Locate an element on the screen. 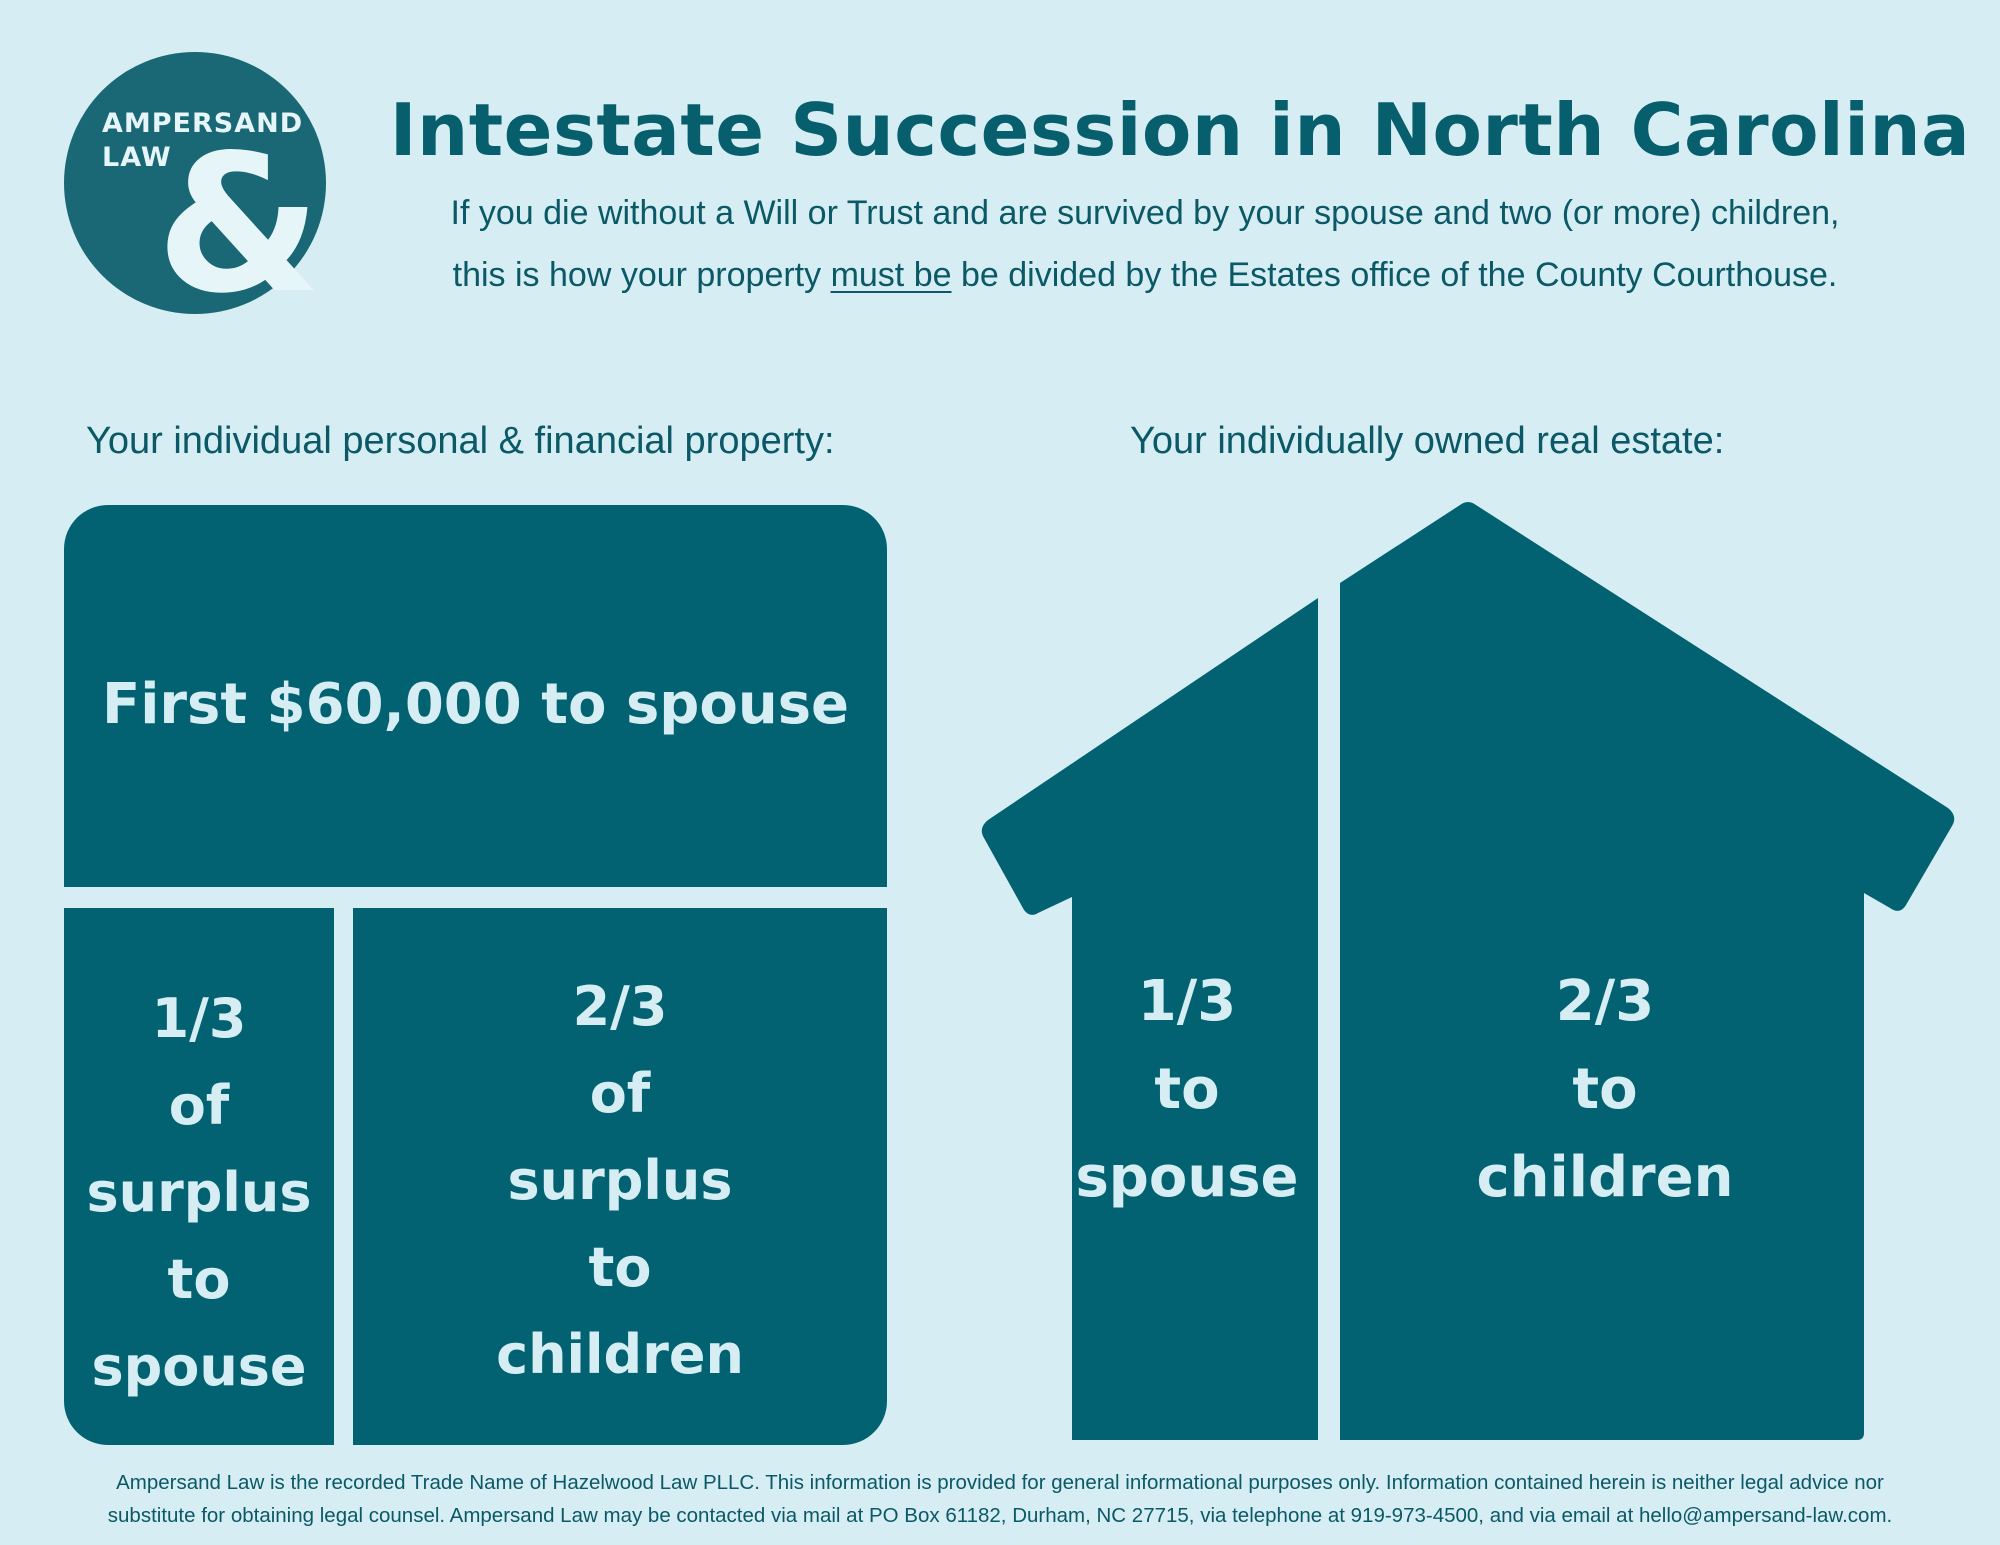  logo-circle is located at coordinates (195, 183).